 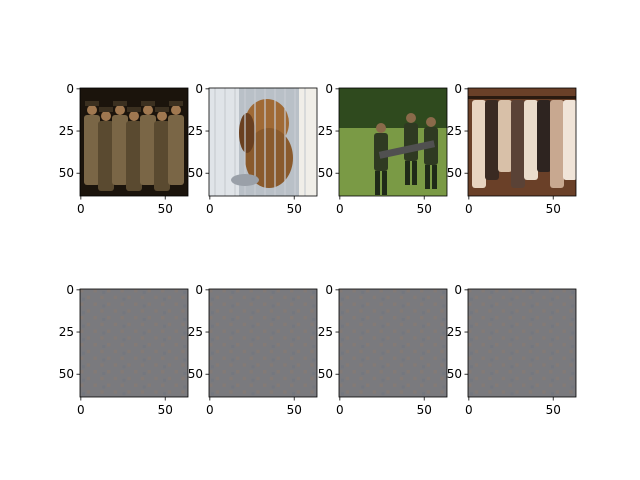 I want to click on subplot-reconstruction-2: 0 50 0 25 50, so click(x=253, y=350).